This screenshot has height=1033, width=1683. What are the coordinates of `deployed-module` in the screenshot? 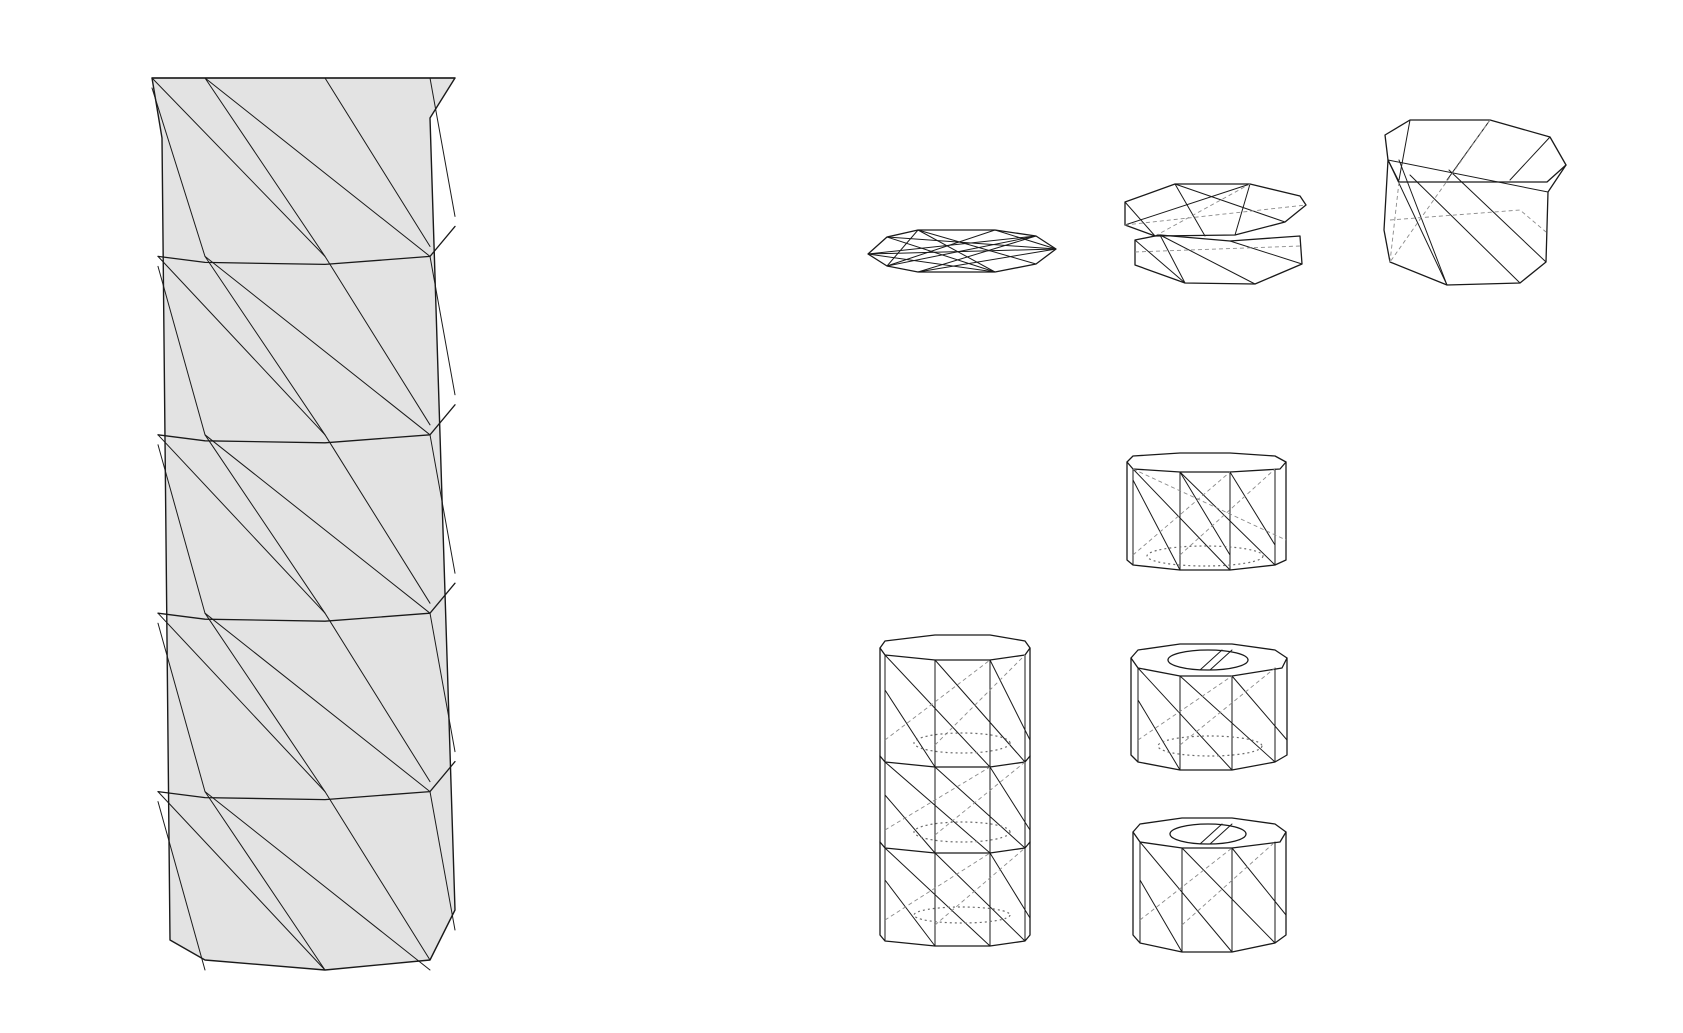 It's located at (1206, 511).